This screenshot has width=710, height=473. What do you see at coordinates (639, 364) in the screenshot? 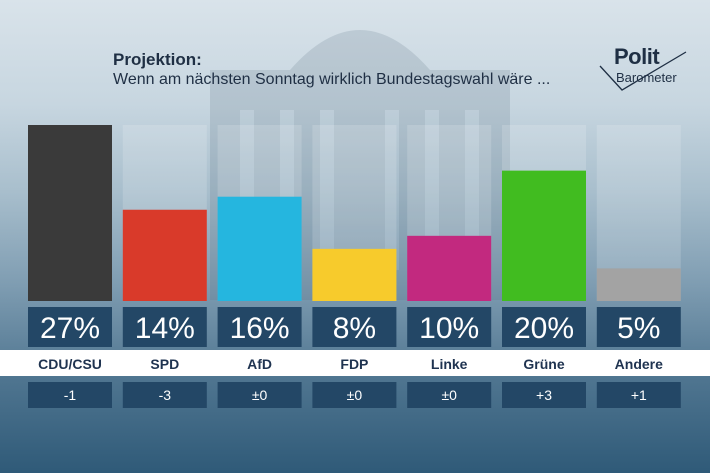
I see `category-label-andere: Andere` at bounding box center [639, 364].